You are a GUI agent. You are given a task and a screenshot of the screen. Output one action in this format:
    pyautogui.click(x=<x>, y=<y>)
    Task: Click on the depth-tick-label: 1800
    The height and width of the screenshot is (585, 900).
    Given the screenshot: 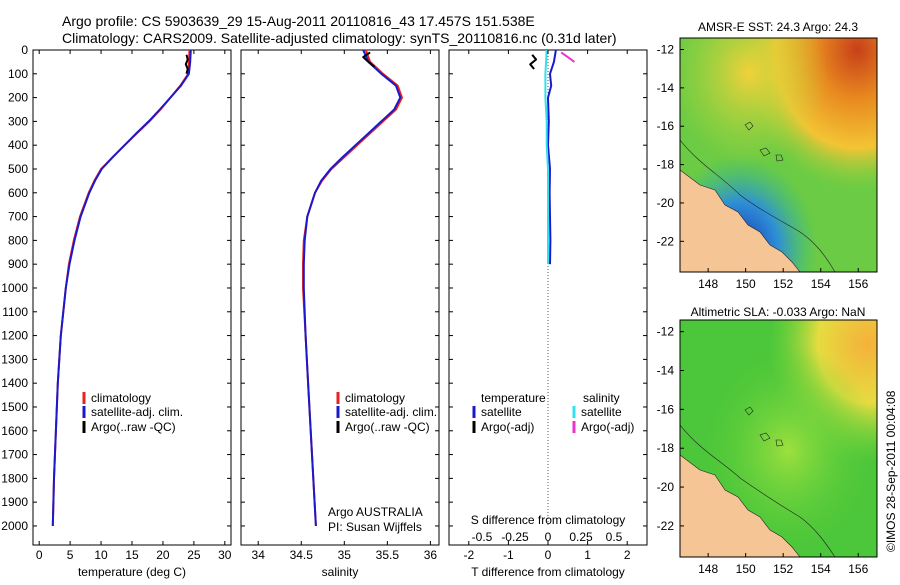 What is the action you would take?
    pyautogui.click(x=14, y=478)
    